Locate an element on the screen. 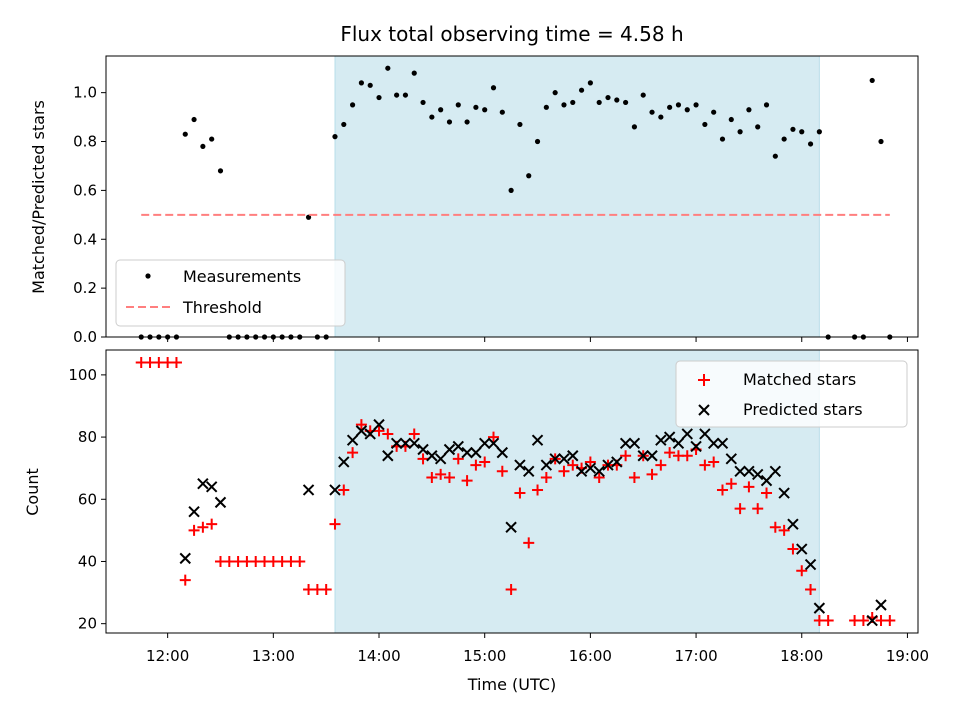  x-tick-label: 12:00 is located at coordinates (167, 656).